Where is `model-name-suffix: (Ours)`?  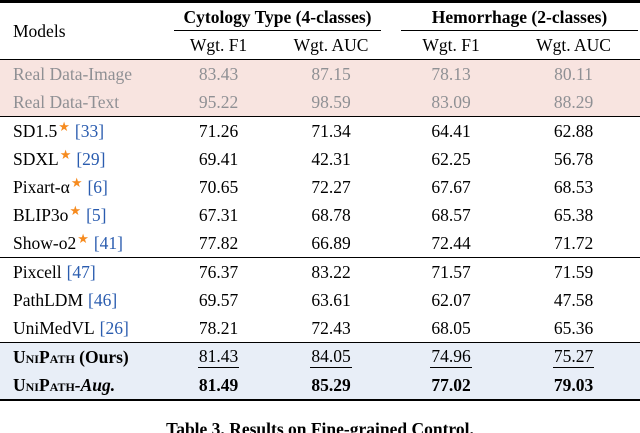 model-name-suffix: (Ours) is located at coordinates (101, 356).